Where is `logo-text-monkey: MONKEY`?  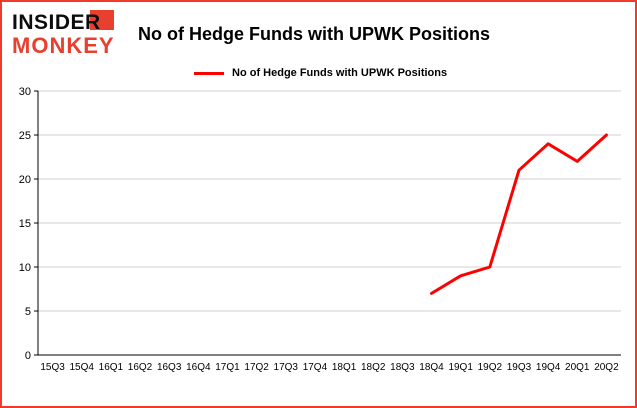 logo-text-monkey: MONKEY is located at coordinates (63, 45).